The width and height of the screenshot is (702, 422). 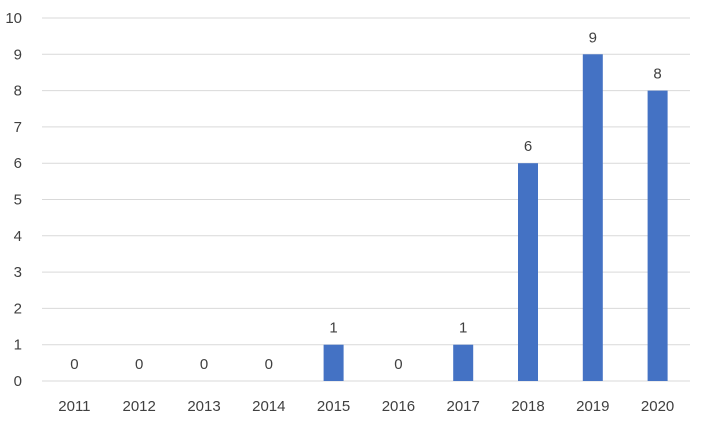 What do you see at coordinates (528, 146) in the screenshot?
I see `data-label-2018: 6` at bounding box center [528, 146].